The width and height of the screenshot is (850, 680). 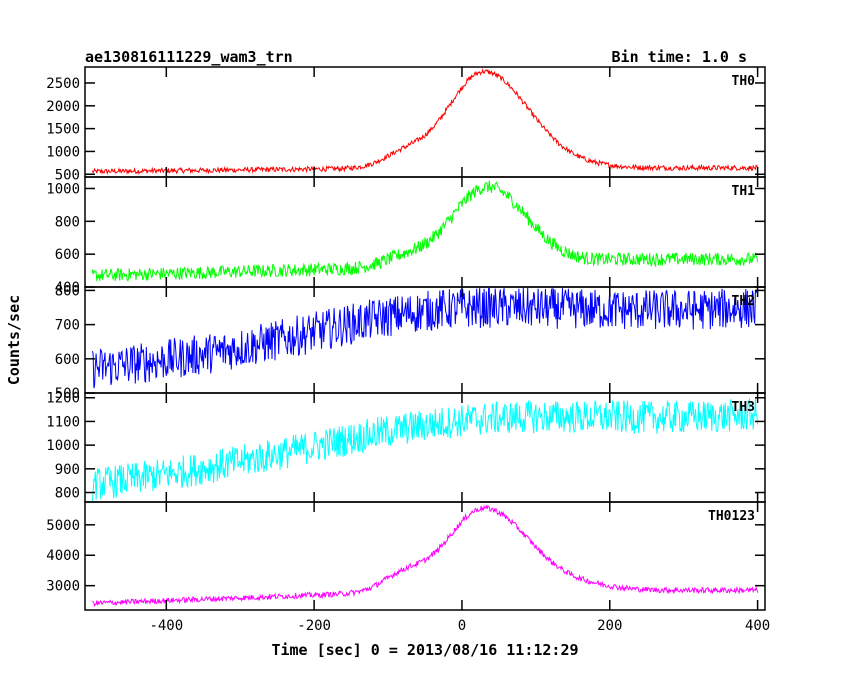 What do you see at coordinates (166, 626) in the screenshot?
I see `x-tick-label: -400` at bounding box center [166, 626].